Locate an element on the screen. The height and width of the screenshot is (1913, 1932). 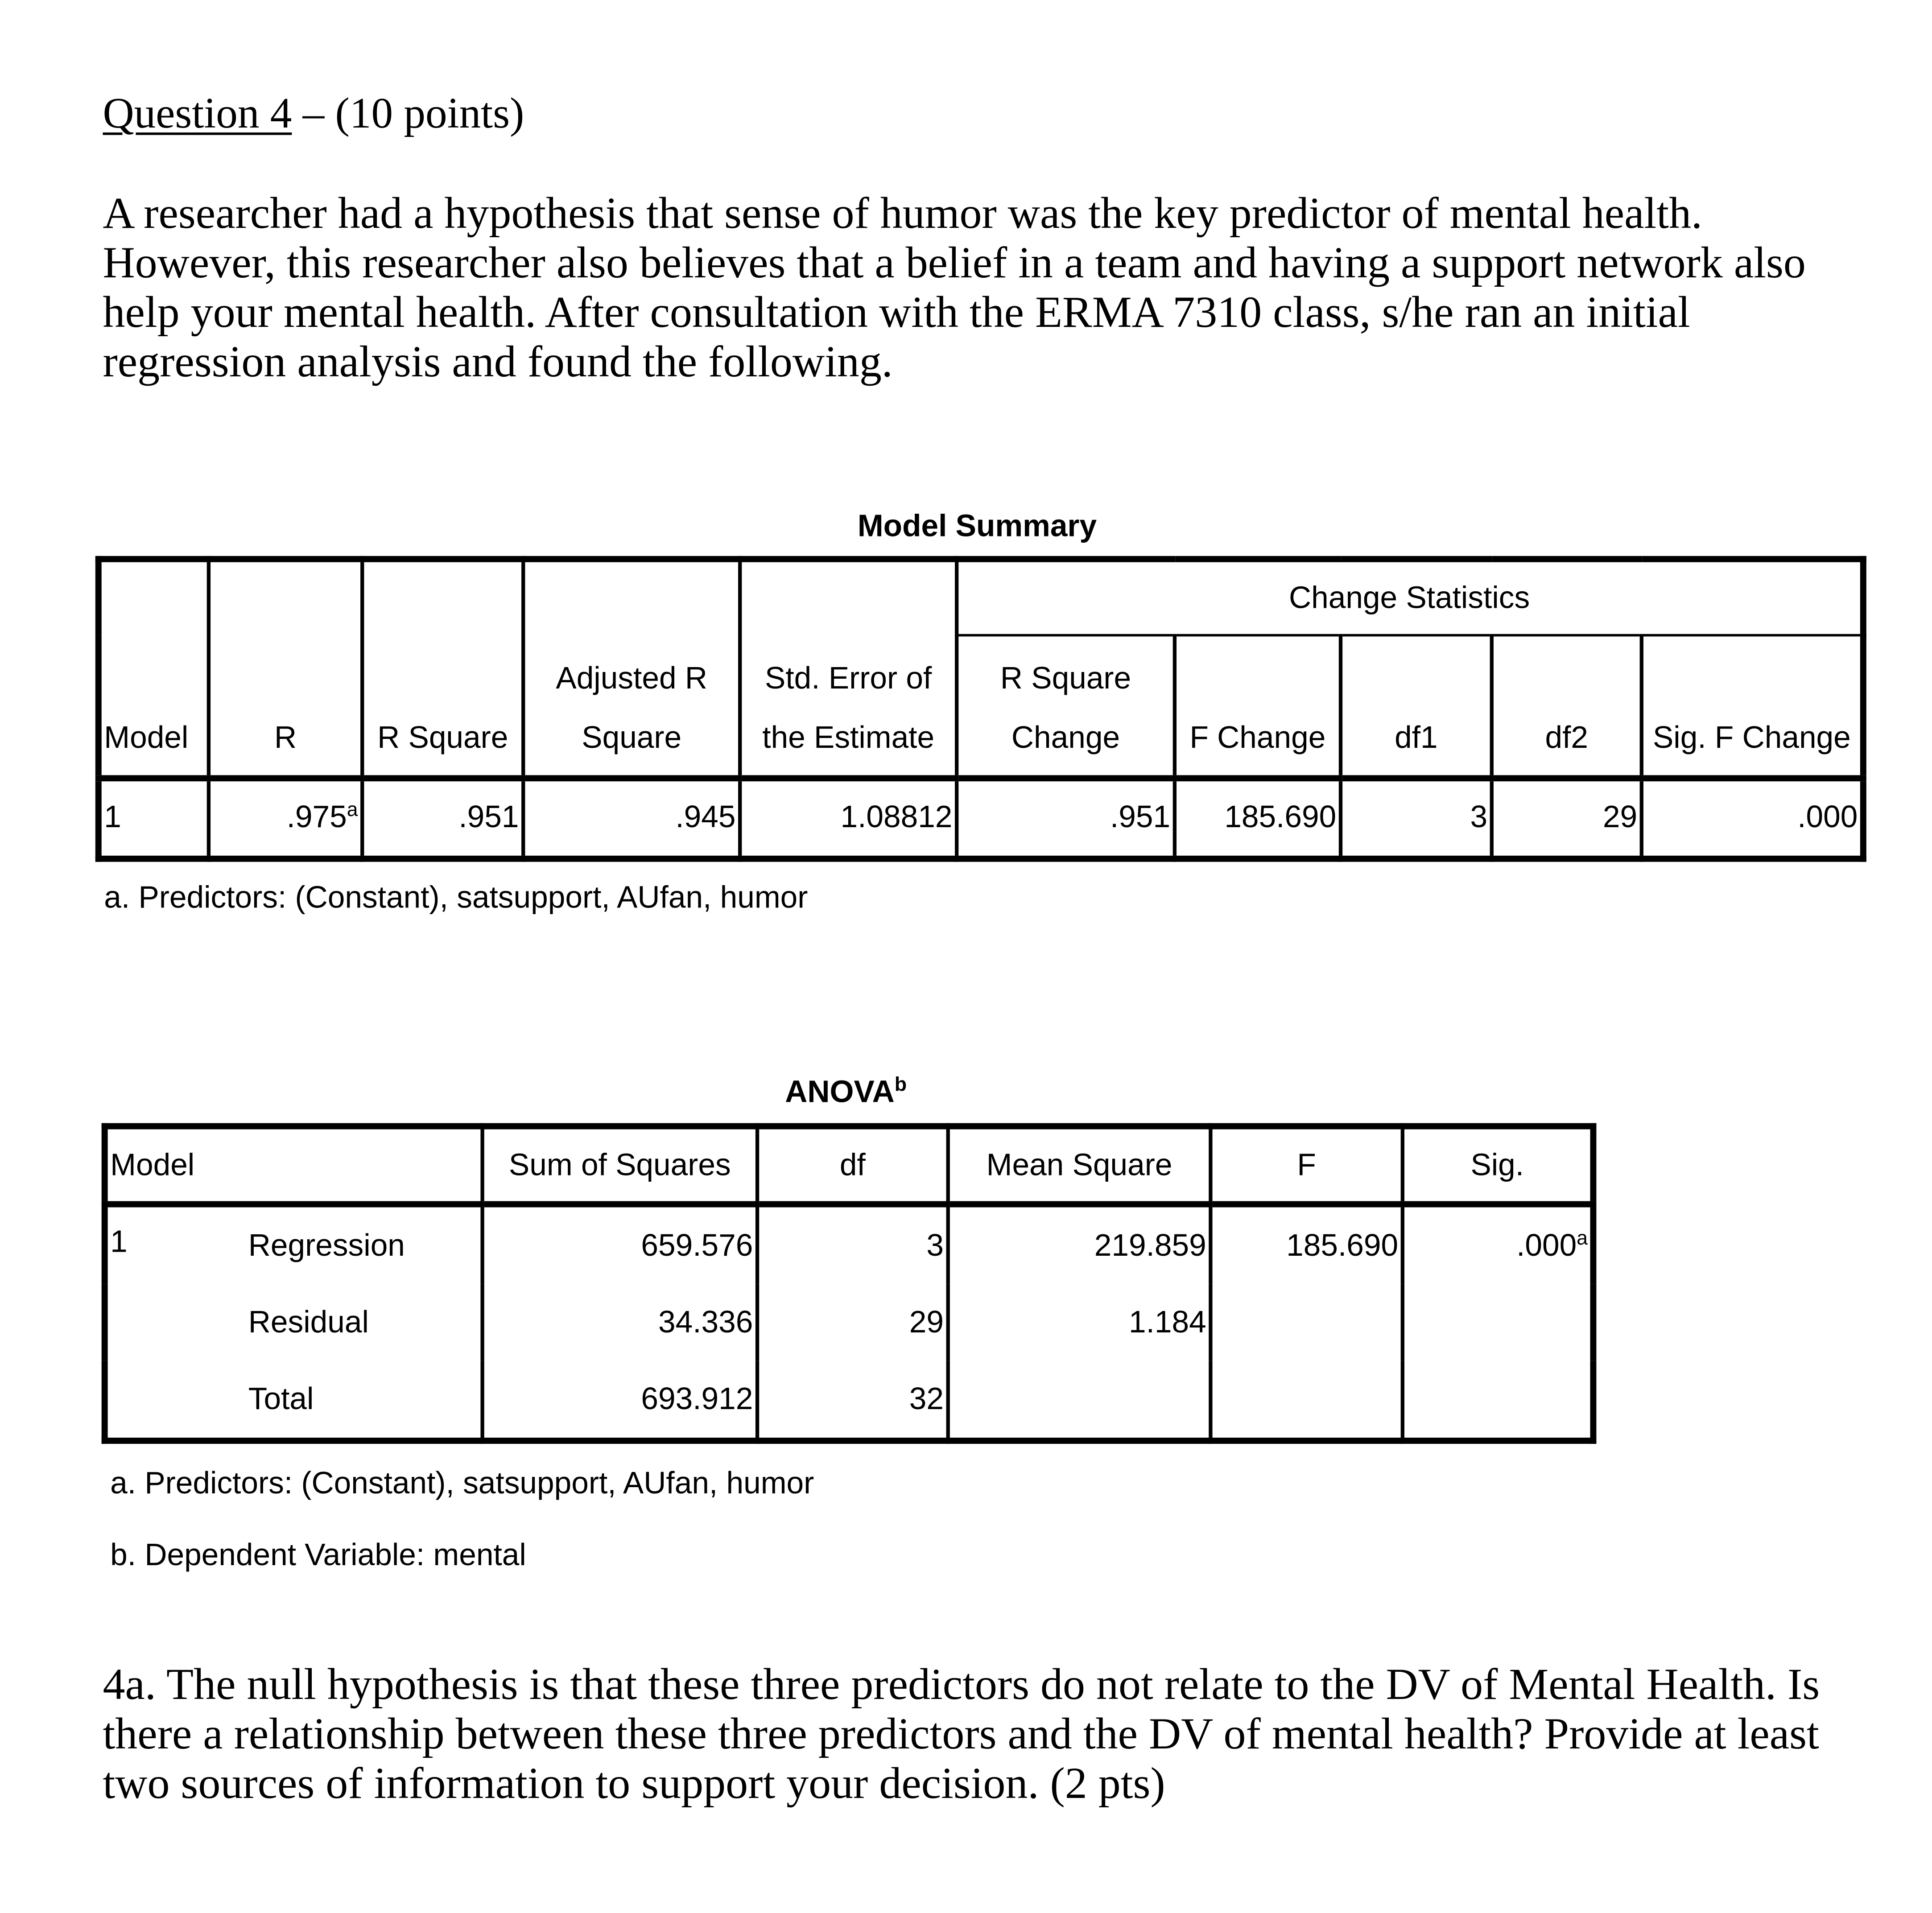
header-sig-f-change: Sig. F Change is located at coordinates (1752, 708).